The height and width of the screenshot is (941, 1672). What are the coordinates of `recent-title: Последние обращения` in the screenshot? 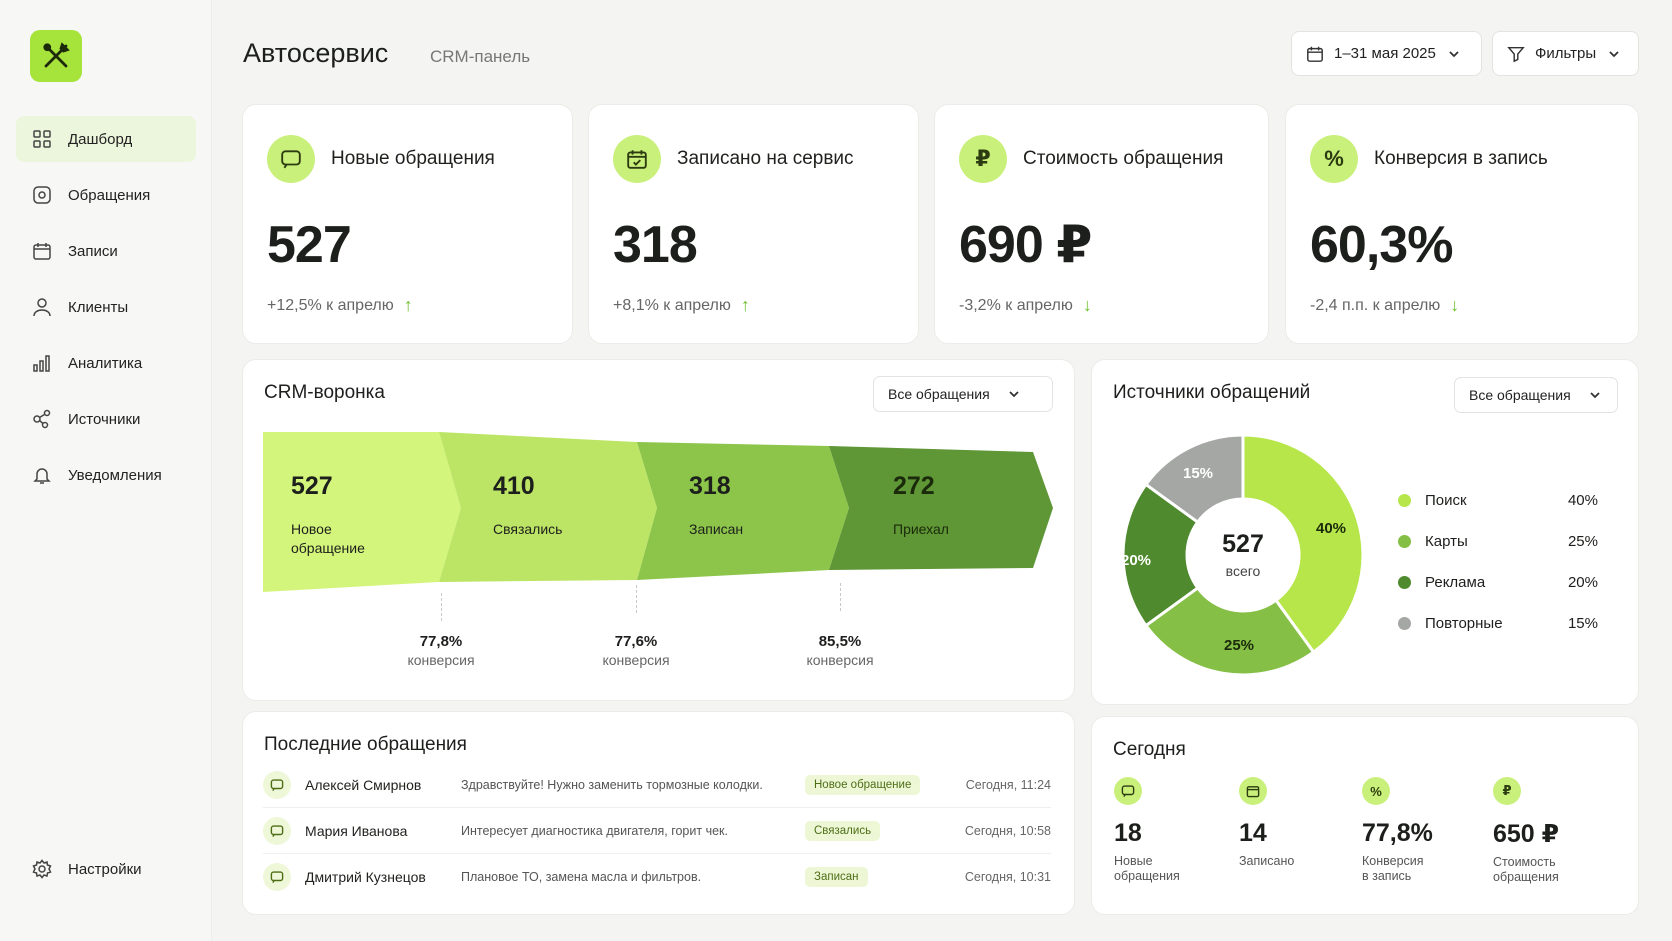 It's located at (365, 744).